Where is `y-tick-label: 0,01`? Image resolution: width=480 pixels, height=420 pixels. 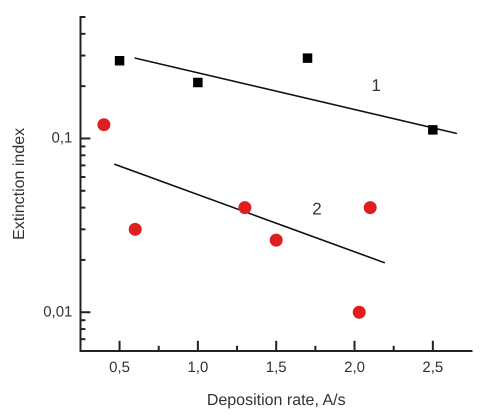 y-tick-label: 0,01 is located at coordinates (57, 311).